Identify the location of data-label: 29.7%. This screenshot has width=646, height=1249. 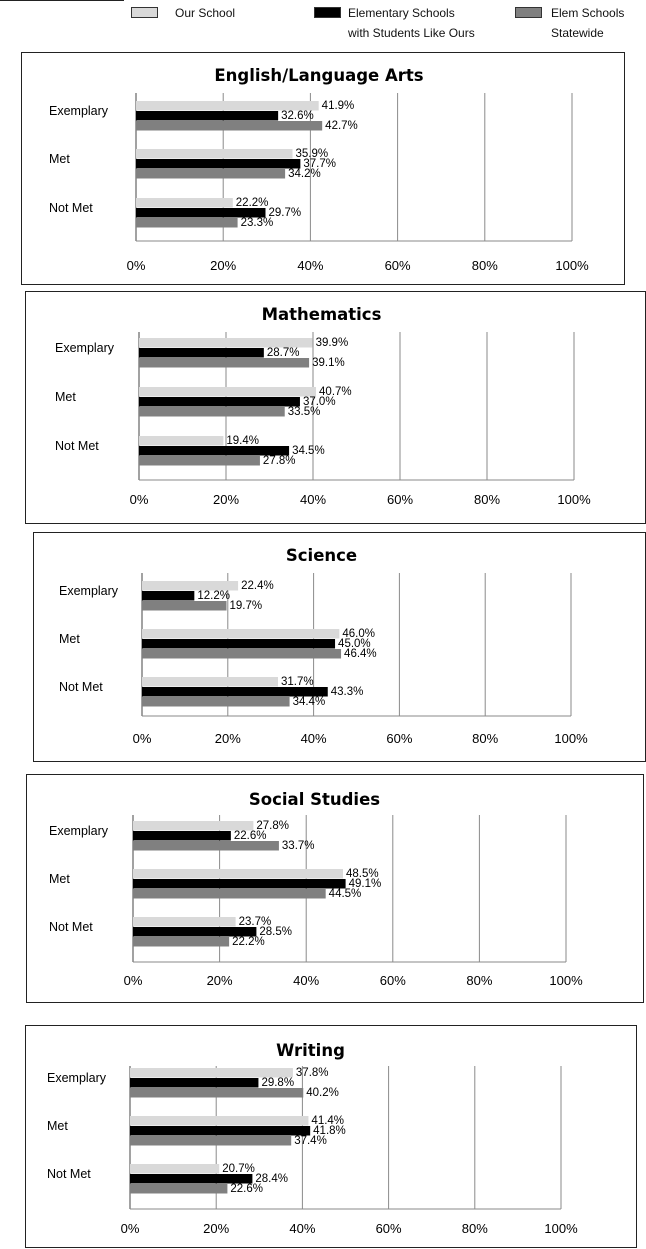
(284, 213).